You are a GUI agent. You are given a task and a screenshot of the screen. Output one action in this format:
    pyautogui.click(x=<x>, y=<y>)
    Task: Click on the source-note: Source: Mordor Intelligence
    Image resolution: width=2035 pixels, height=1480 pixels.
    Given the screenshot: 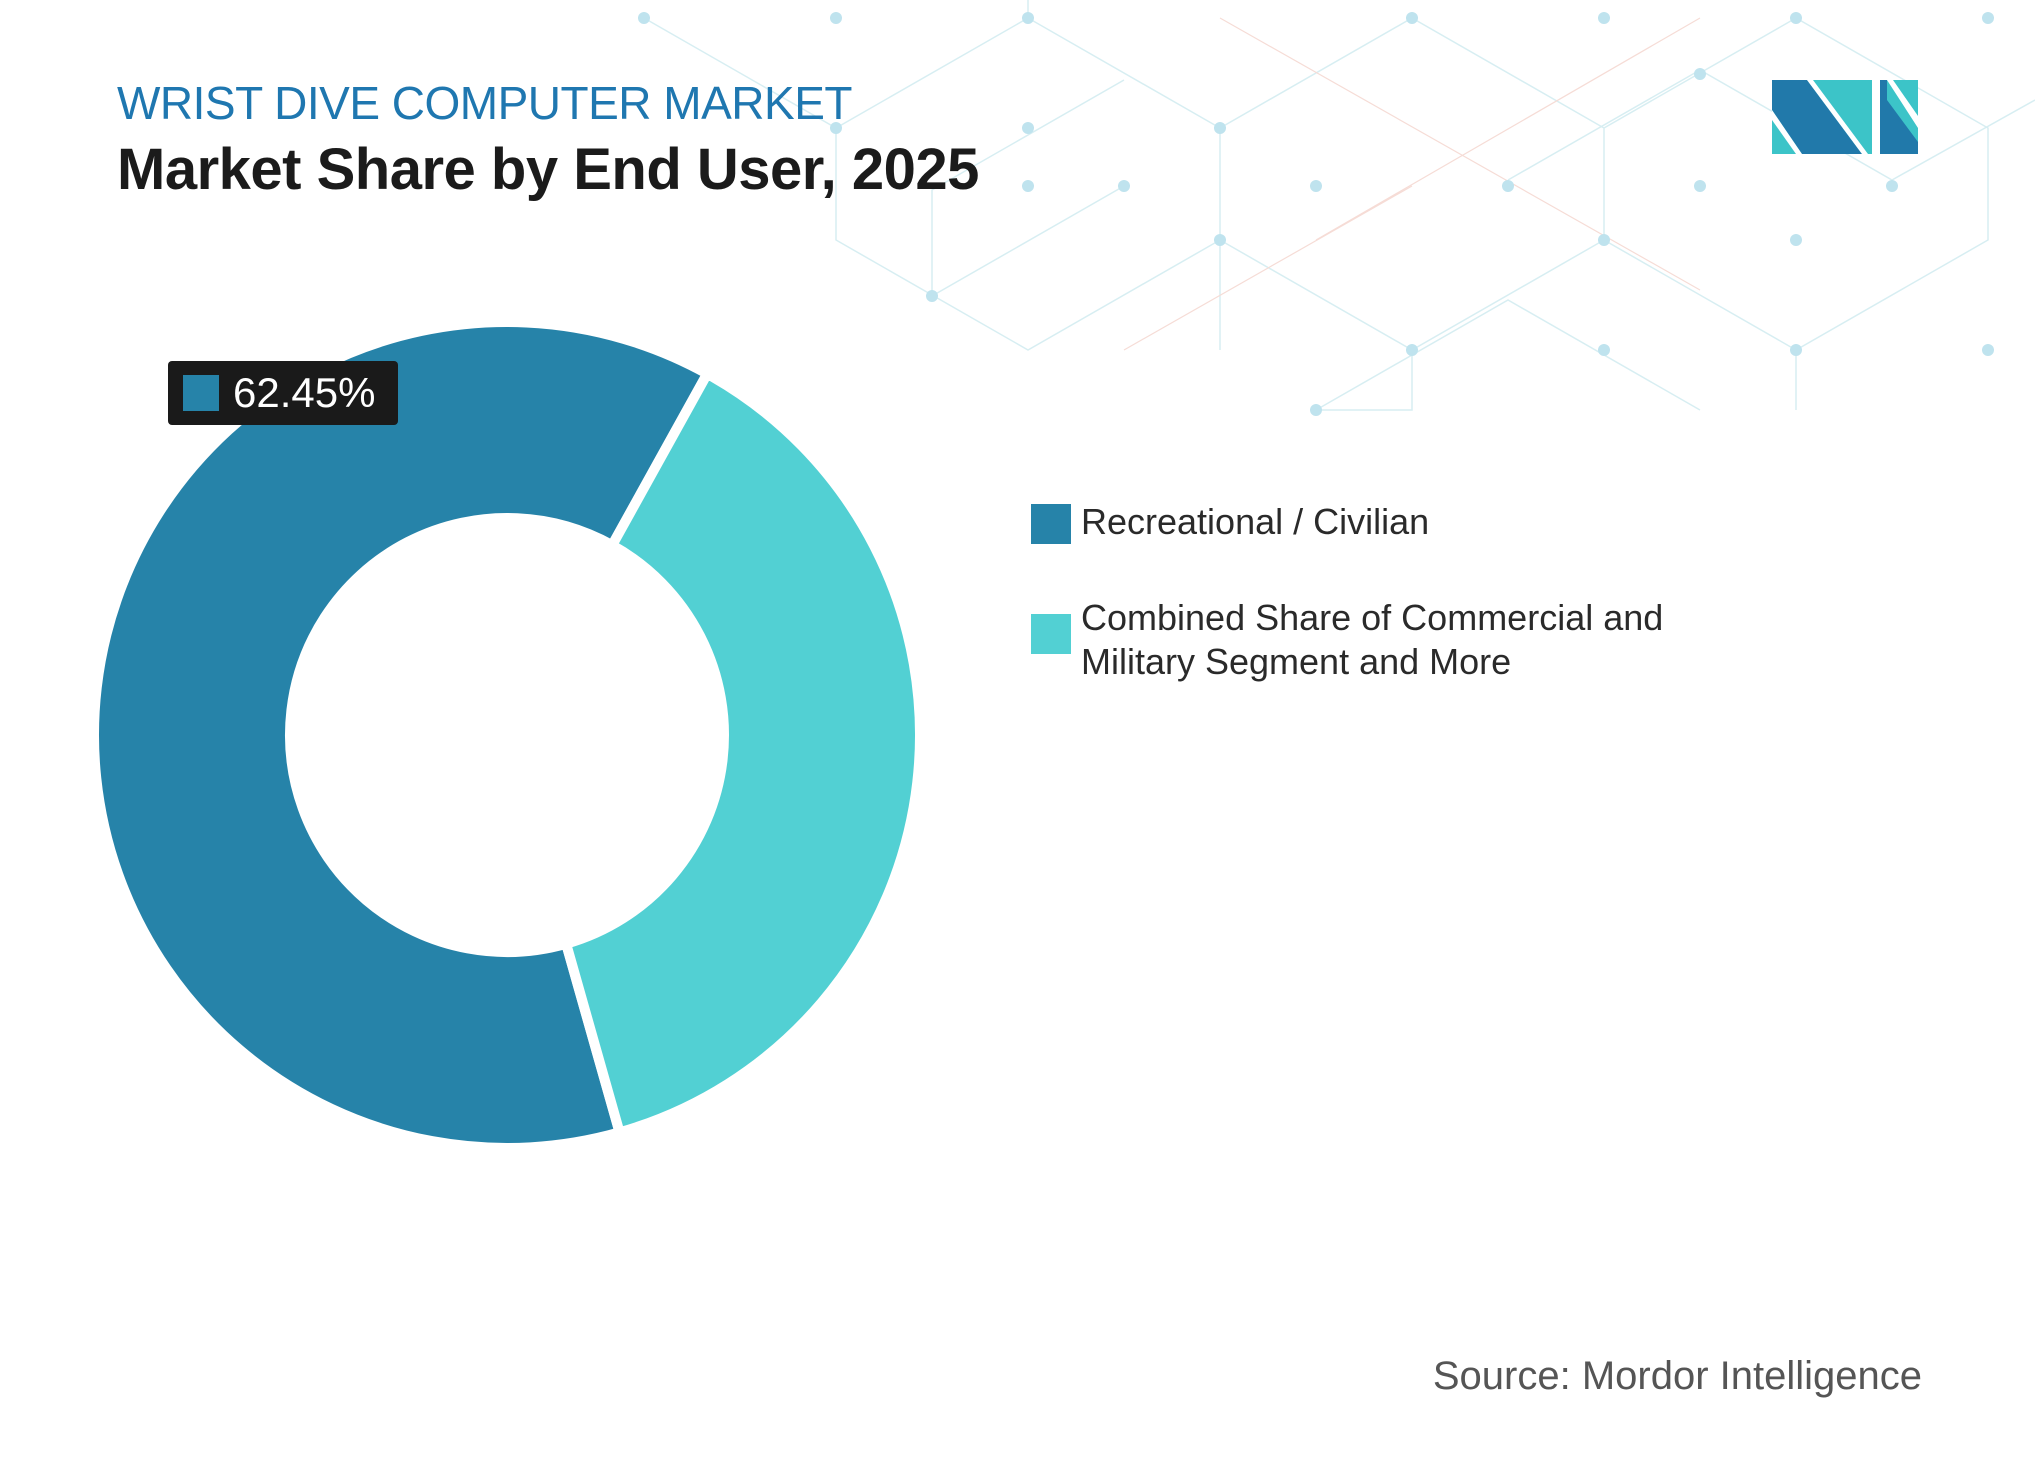 What is the action you would take?
    pyautogui.click(x=1677, y=1376)
    